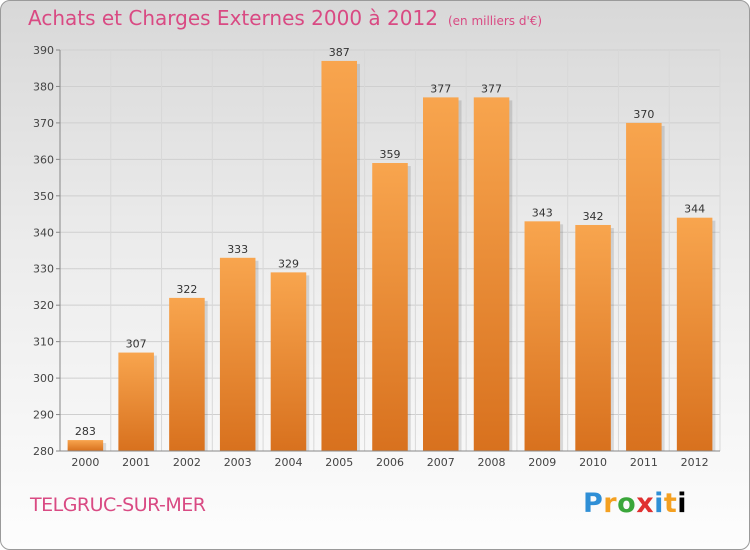 Image resolution: width=750 pixels, height=550 pixels. What do you see at coordinates (495, 21) in the screenshot?
I see `chart-unit: (en milliers d'€)` at bounding box center [495, 21].